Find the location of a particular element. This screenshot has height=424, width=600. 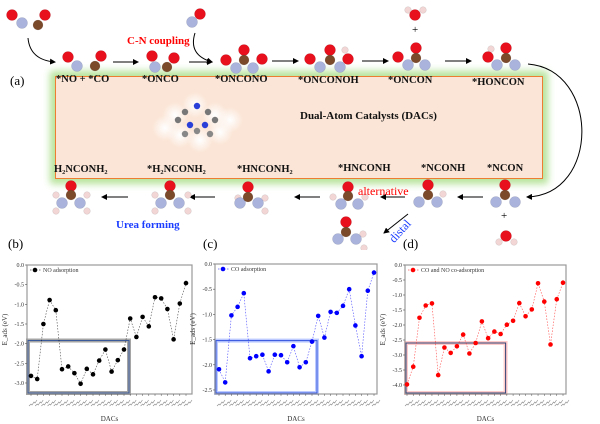

catalyst-atom is located at coordinates (215, 120).